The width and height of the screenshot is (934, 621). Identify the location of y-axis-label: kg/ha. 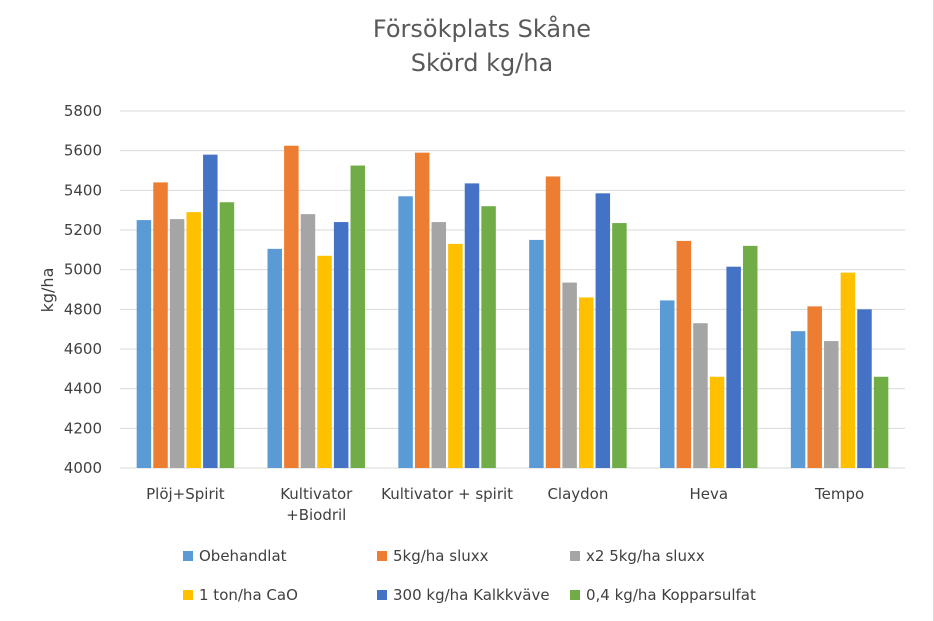
(47, 290).